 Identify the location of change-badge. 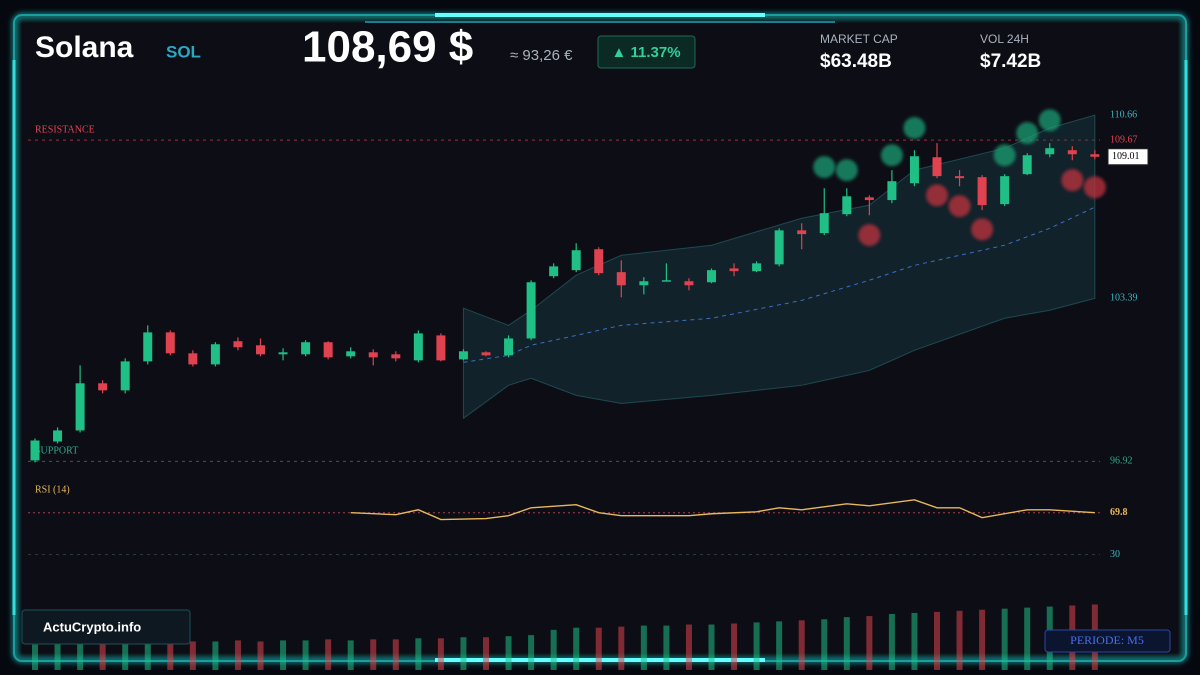
(646, 52).